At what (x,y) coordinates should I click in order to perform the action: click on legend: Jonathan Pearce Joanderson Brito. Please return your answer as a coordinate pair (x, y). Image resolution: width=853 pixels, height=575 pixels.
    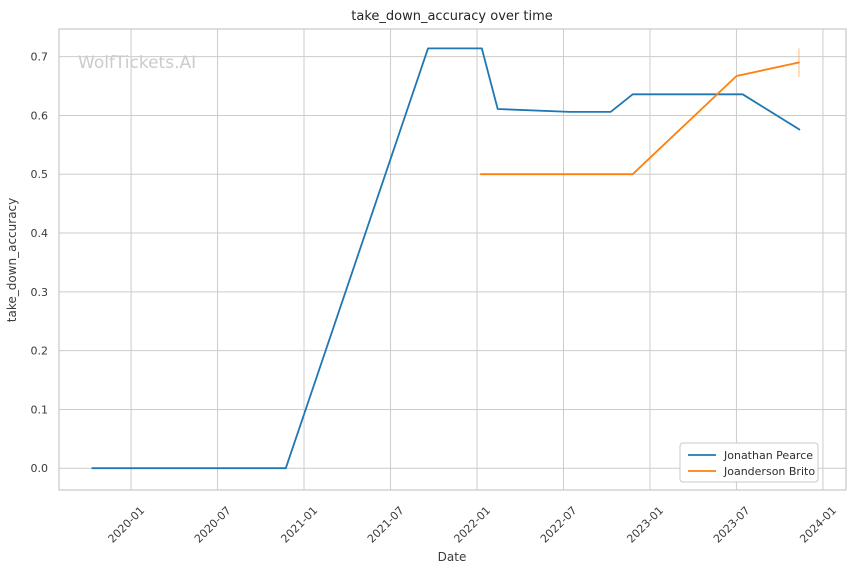
    Looking at the image, I should click on (749, 462).